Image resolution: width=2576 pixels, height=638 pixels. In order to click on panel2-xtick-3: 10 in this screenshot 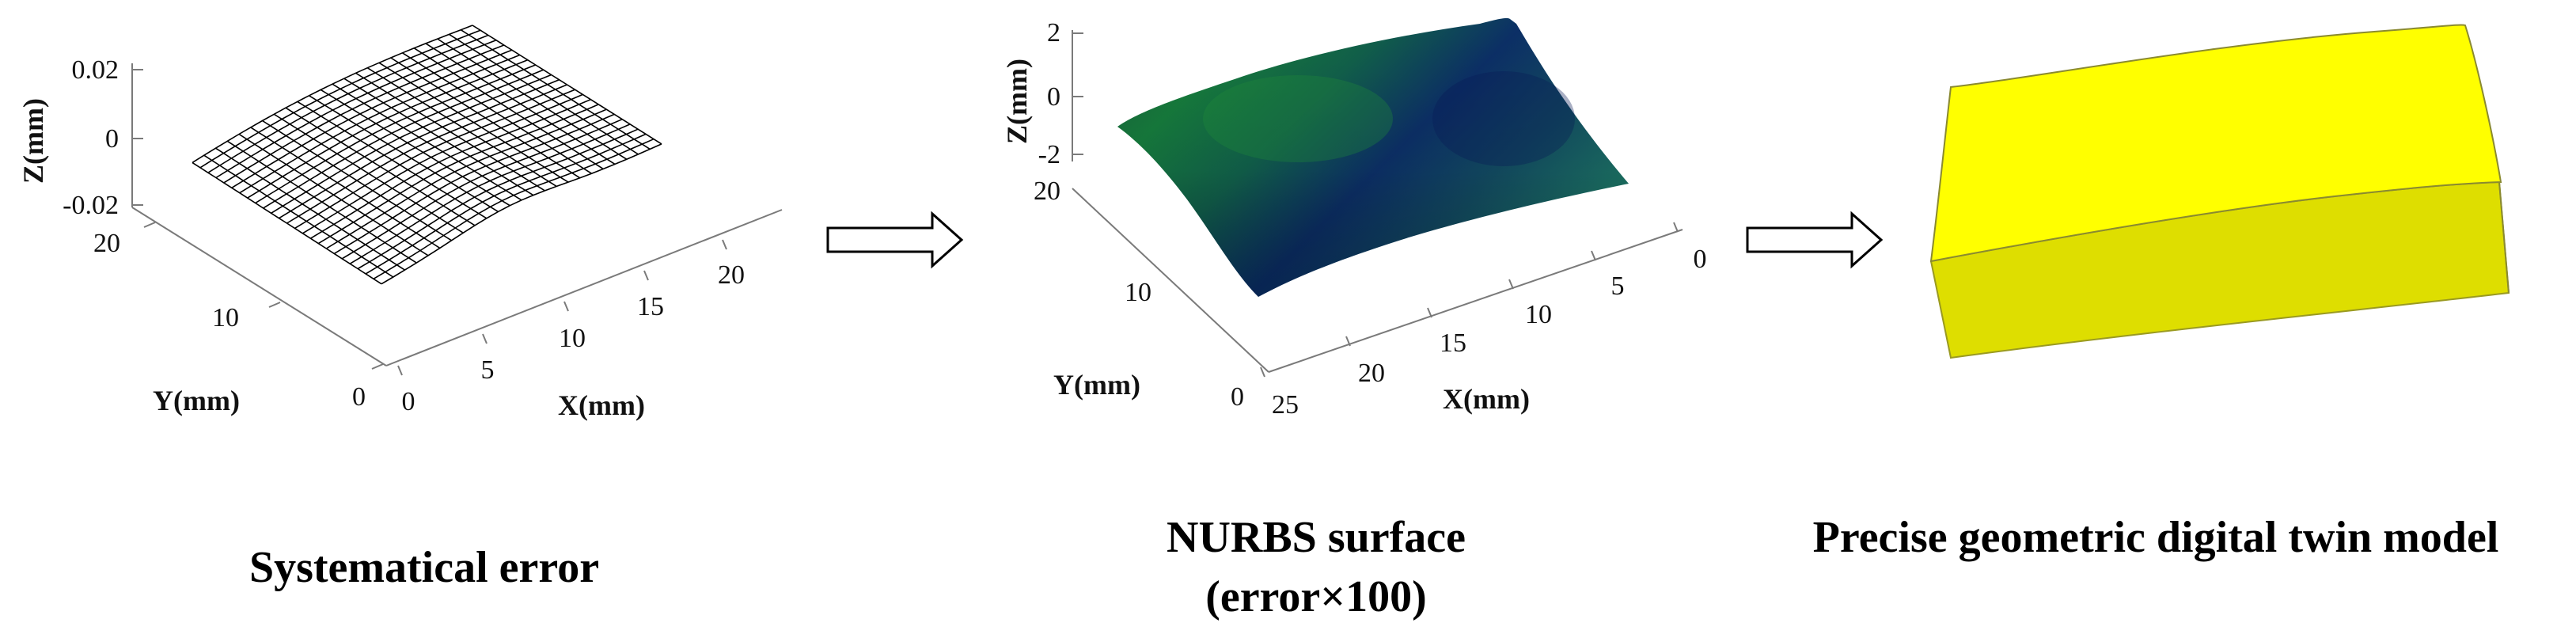, I will do `click(1538, 315)`.